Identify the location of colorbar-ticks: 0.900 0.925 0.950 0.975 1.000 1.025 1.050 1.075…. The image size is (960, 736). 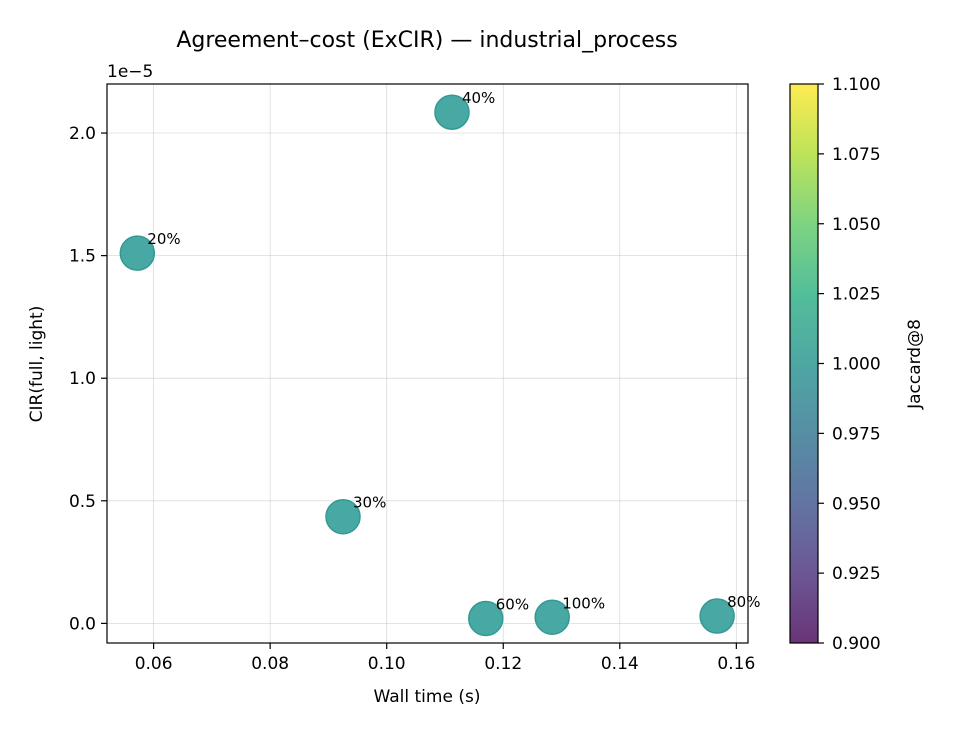
(849, 364).